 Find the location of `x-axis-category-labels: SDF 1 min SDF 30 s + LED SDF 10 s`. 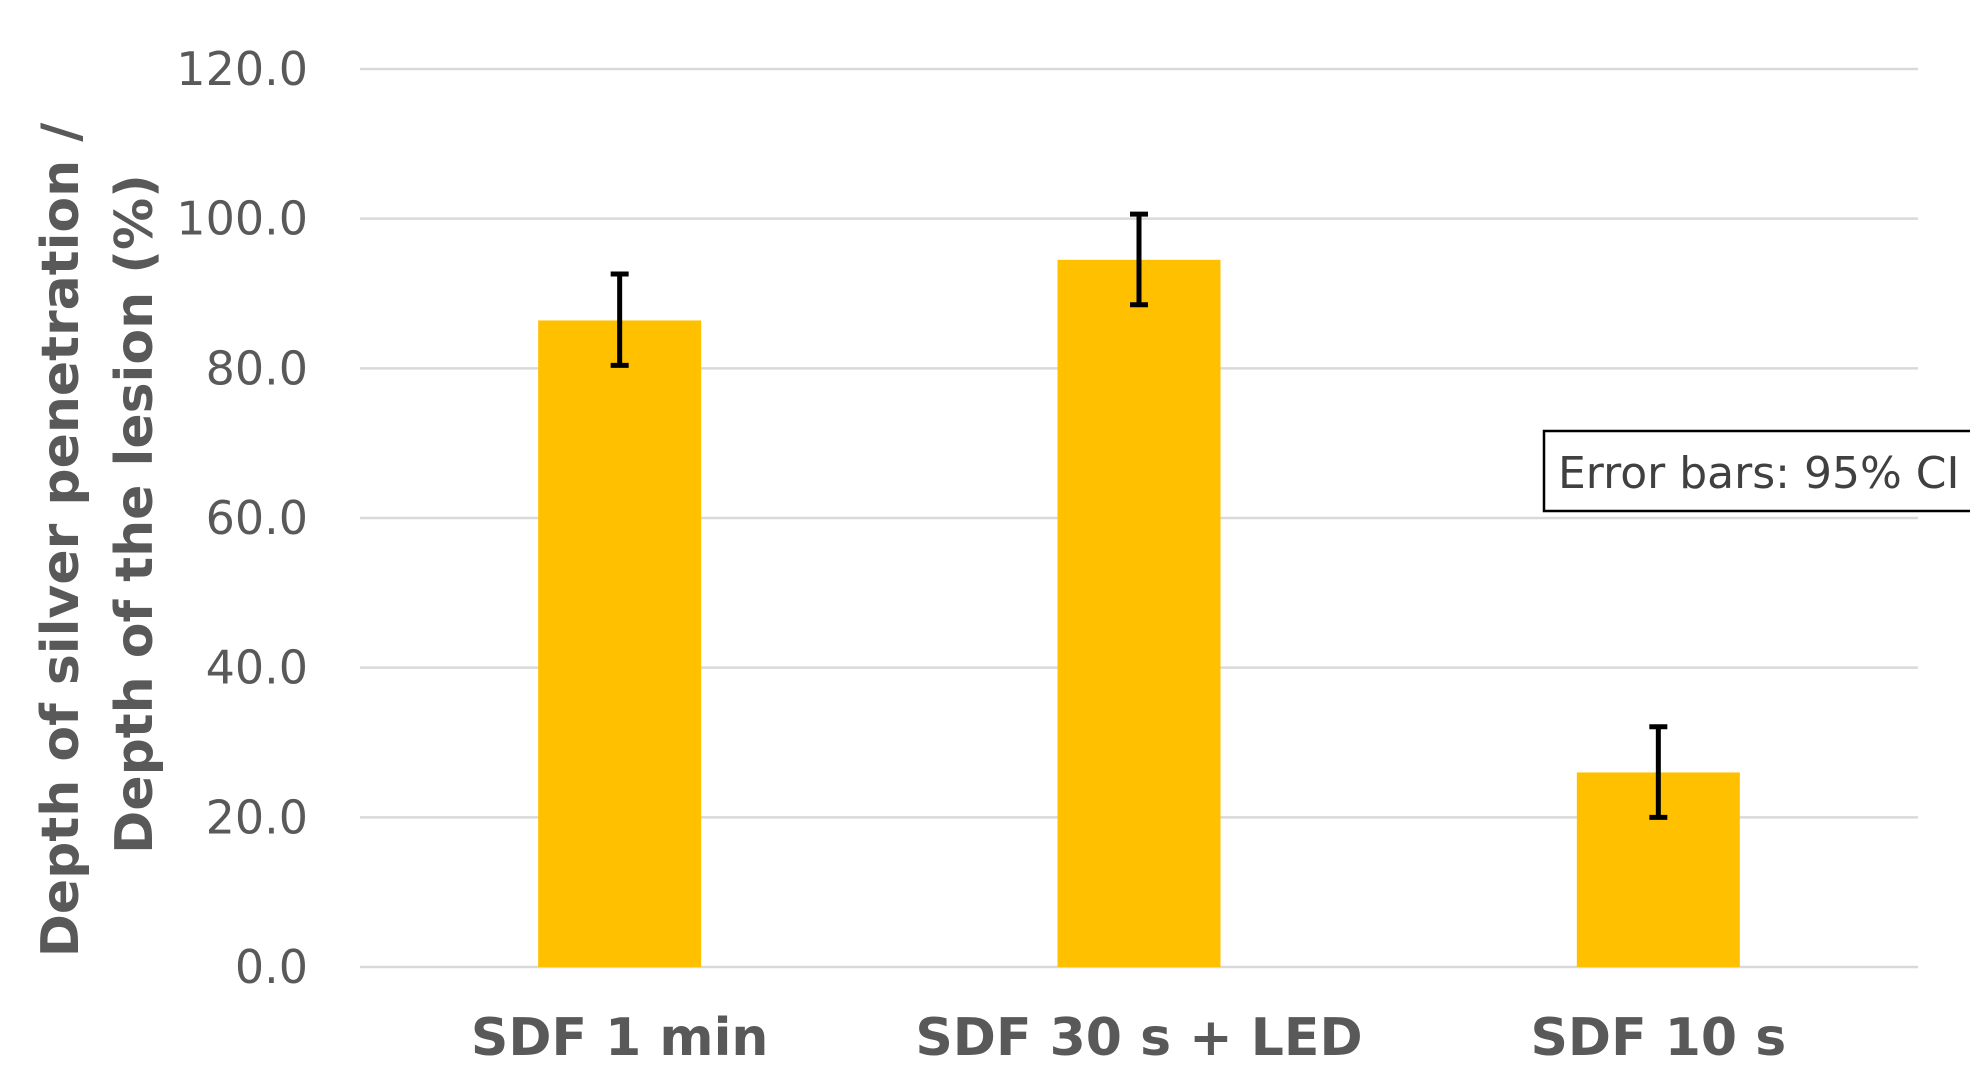

x-axis-category-labels: SDF 1 min SDF 30 s + LED SDF 10 s is located at coordinates (1128, 1038).